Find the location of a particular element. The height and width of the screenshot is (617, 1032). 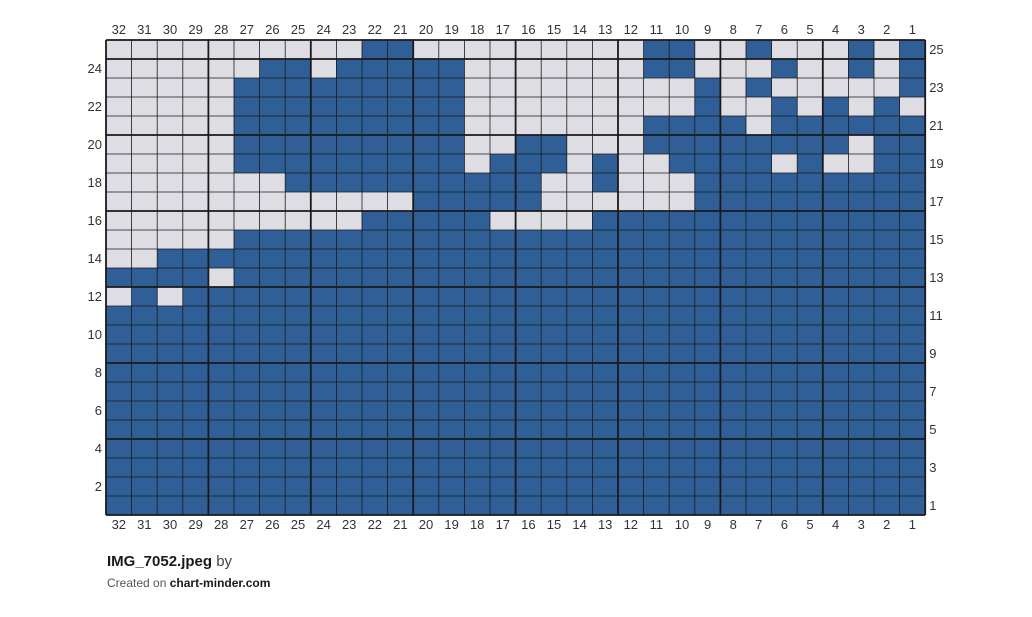

column-label-top: 2 is located at coordinates (886, 29).